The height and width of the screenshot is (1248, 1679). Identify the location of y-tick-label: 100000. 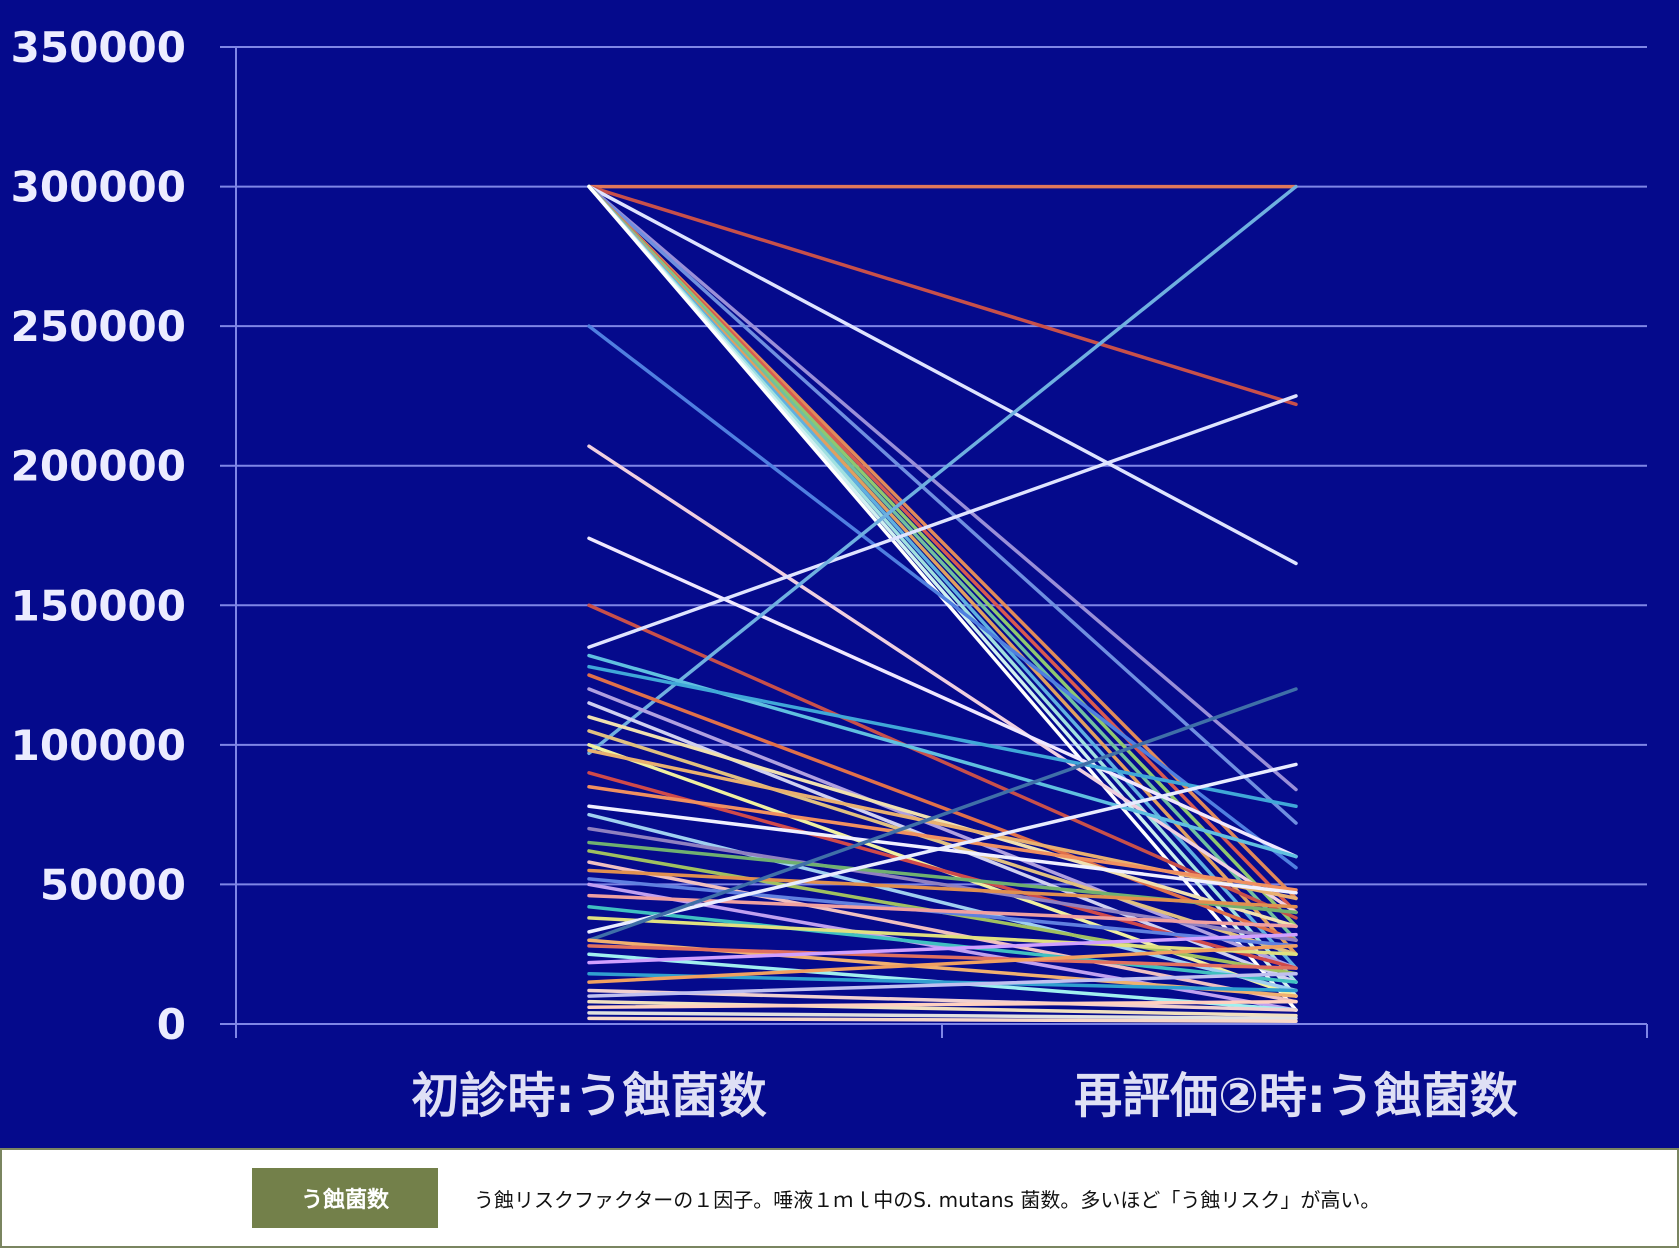
(98, 745).